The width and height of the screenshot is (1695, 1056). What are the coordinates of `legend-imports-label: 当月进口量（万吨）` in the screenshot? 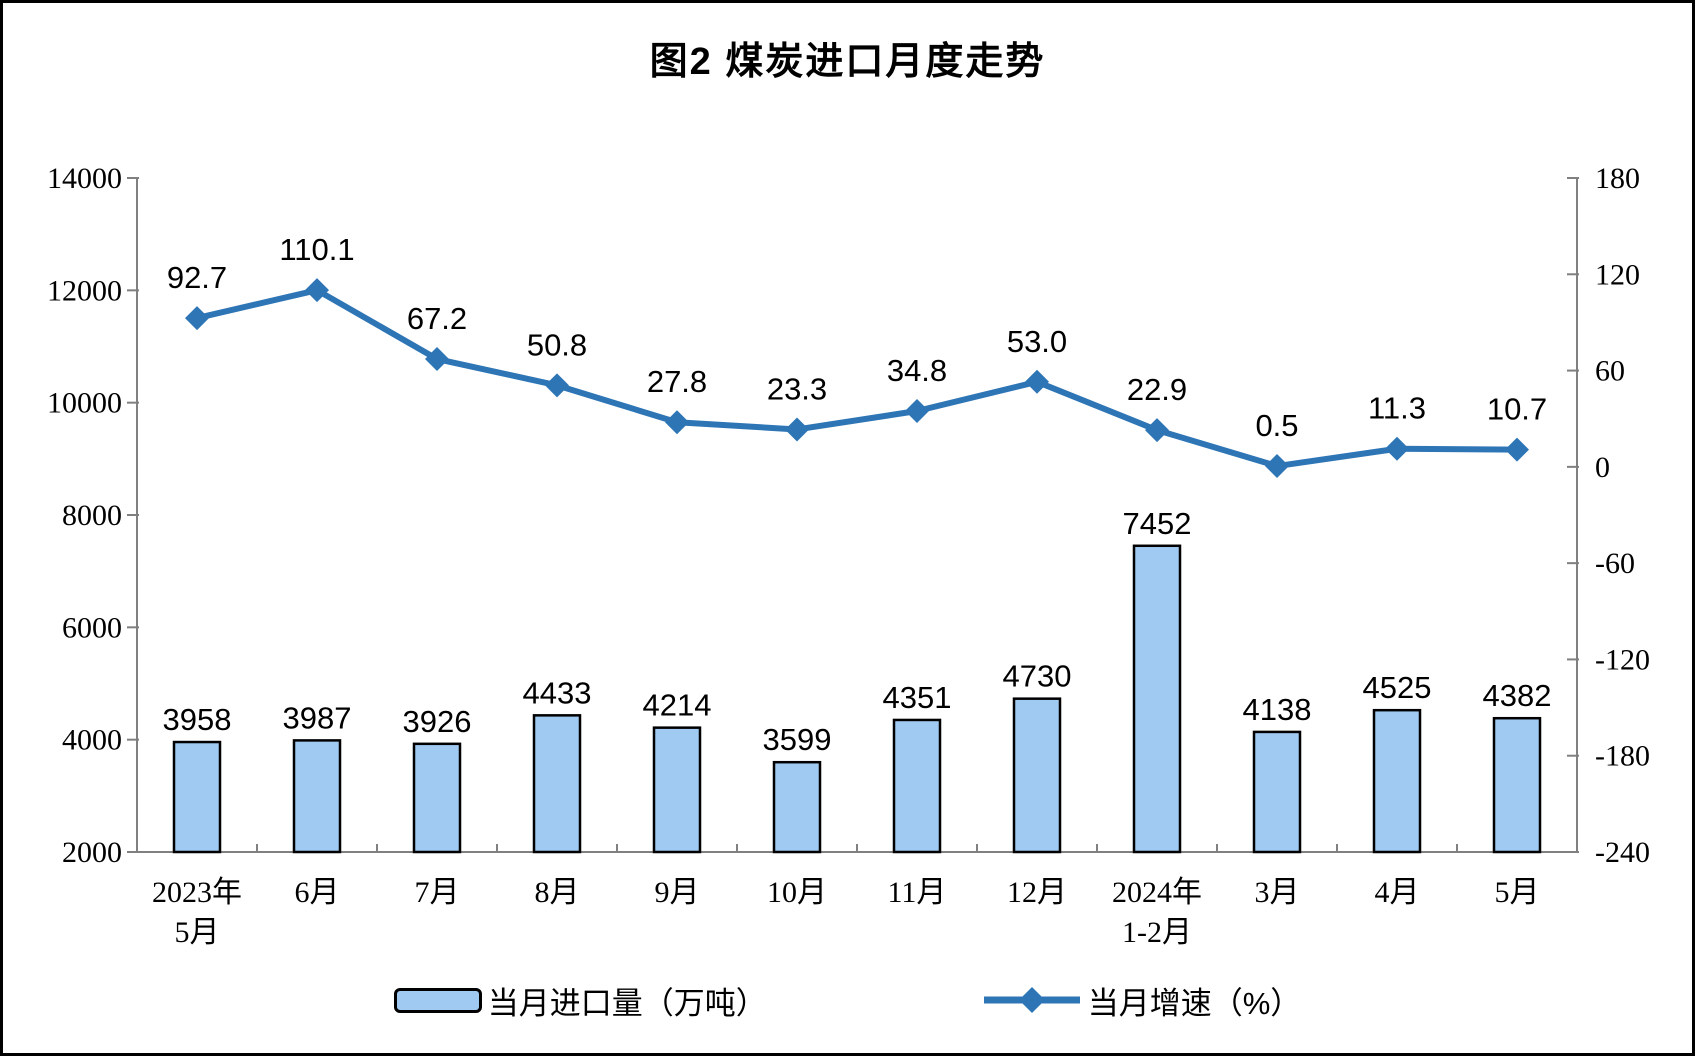 It's located at (627, 1003).